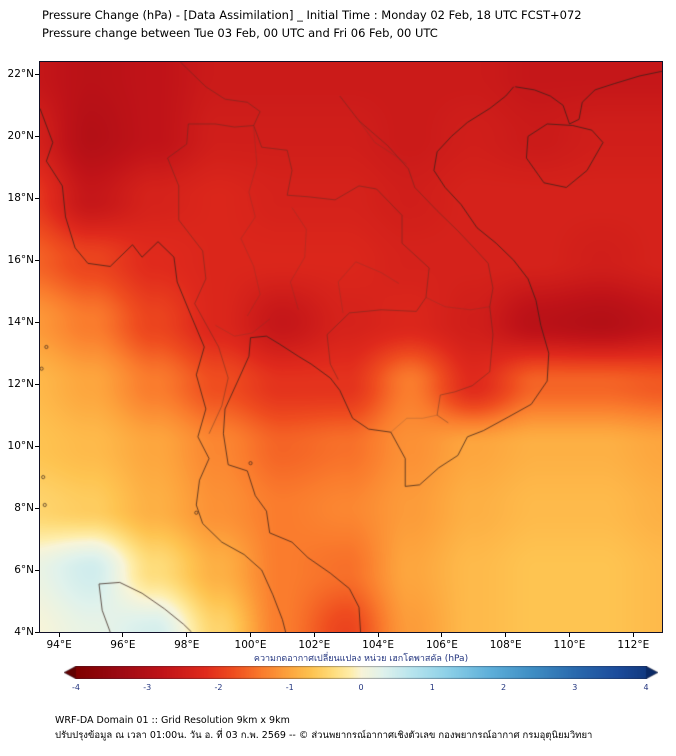  I want to click on colorbar-tick-label: 1, so click(432, 687).